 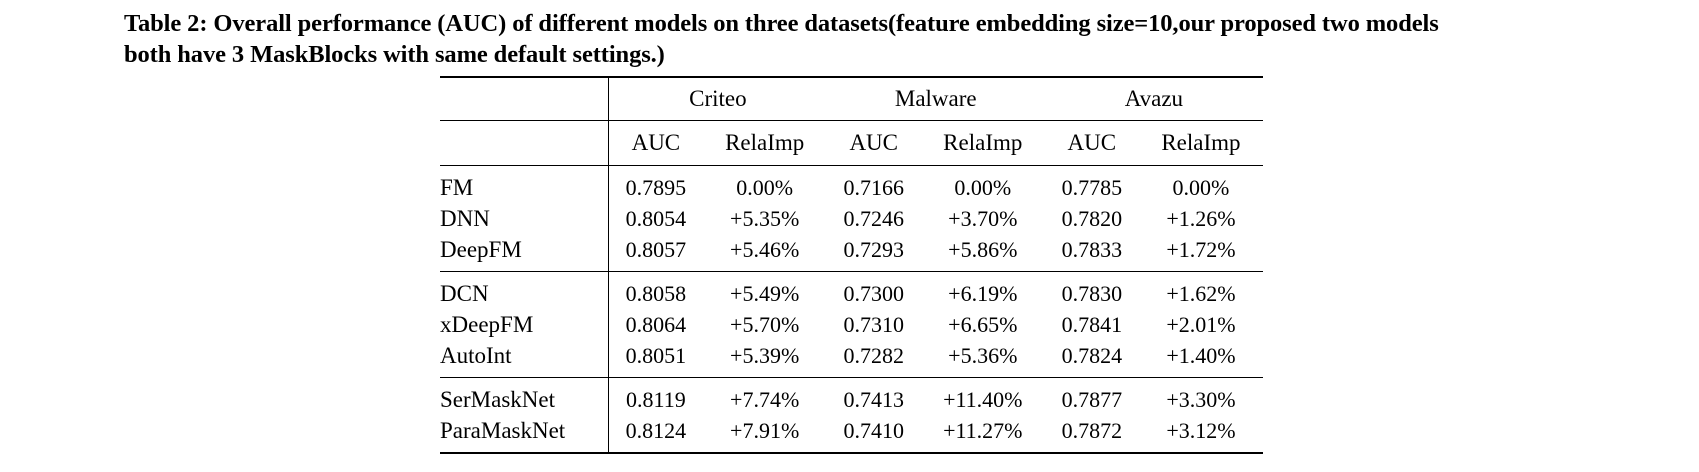 I want to click on dataset-header-row: Criteo Malware Avazu, so click(x=851, y=98).